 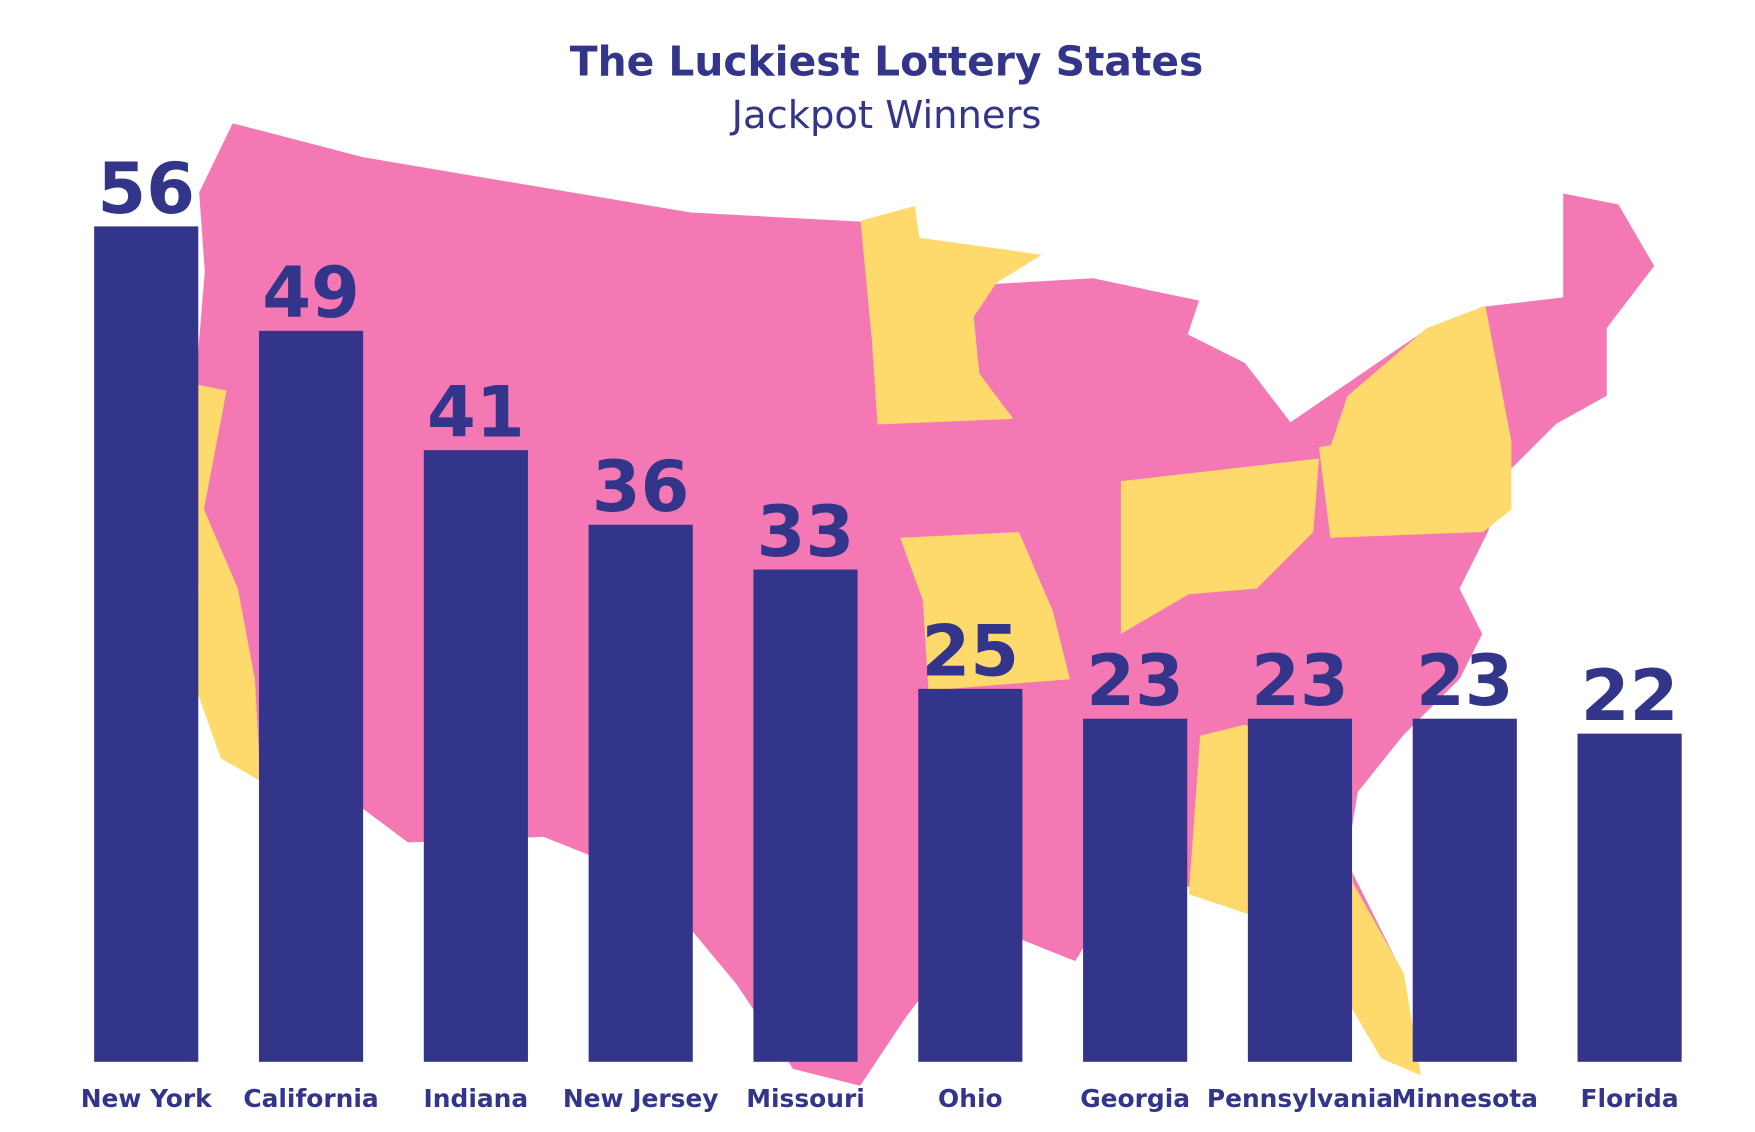 I want to click on chart-subtitle: Jackpot Winners, so click(x=886, y=115).